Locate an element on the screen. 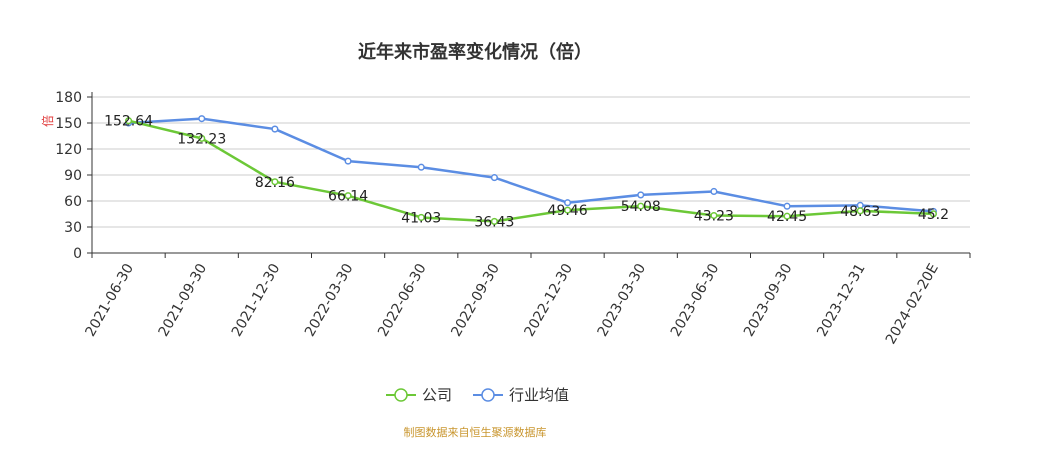  y-axis-label: 倍 is located at coordinates (47, 121).